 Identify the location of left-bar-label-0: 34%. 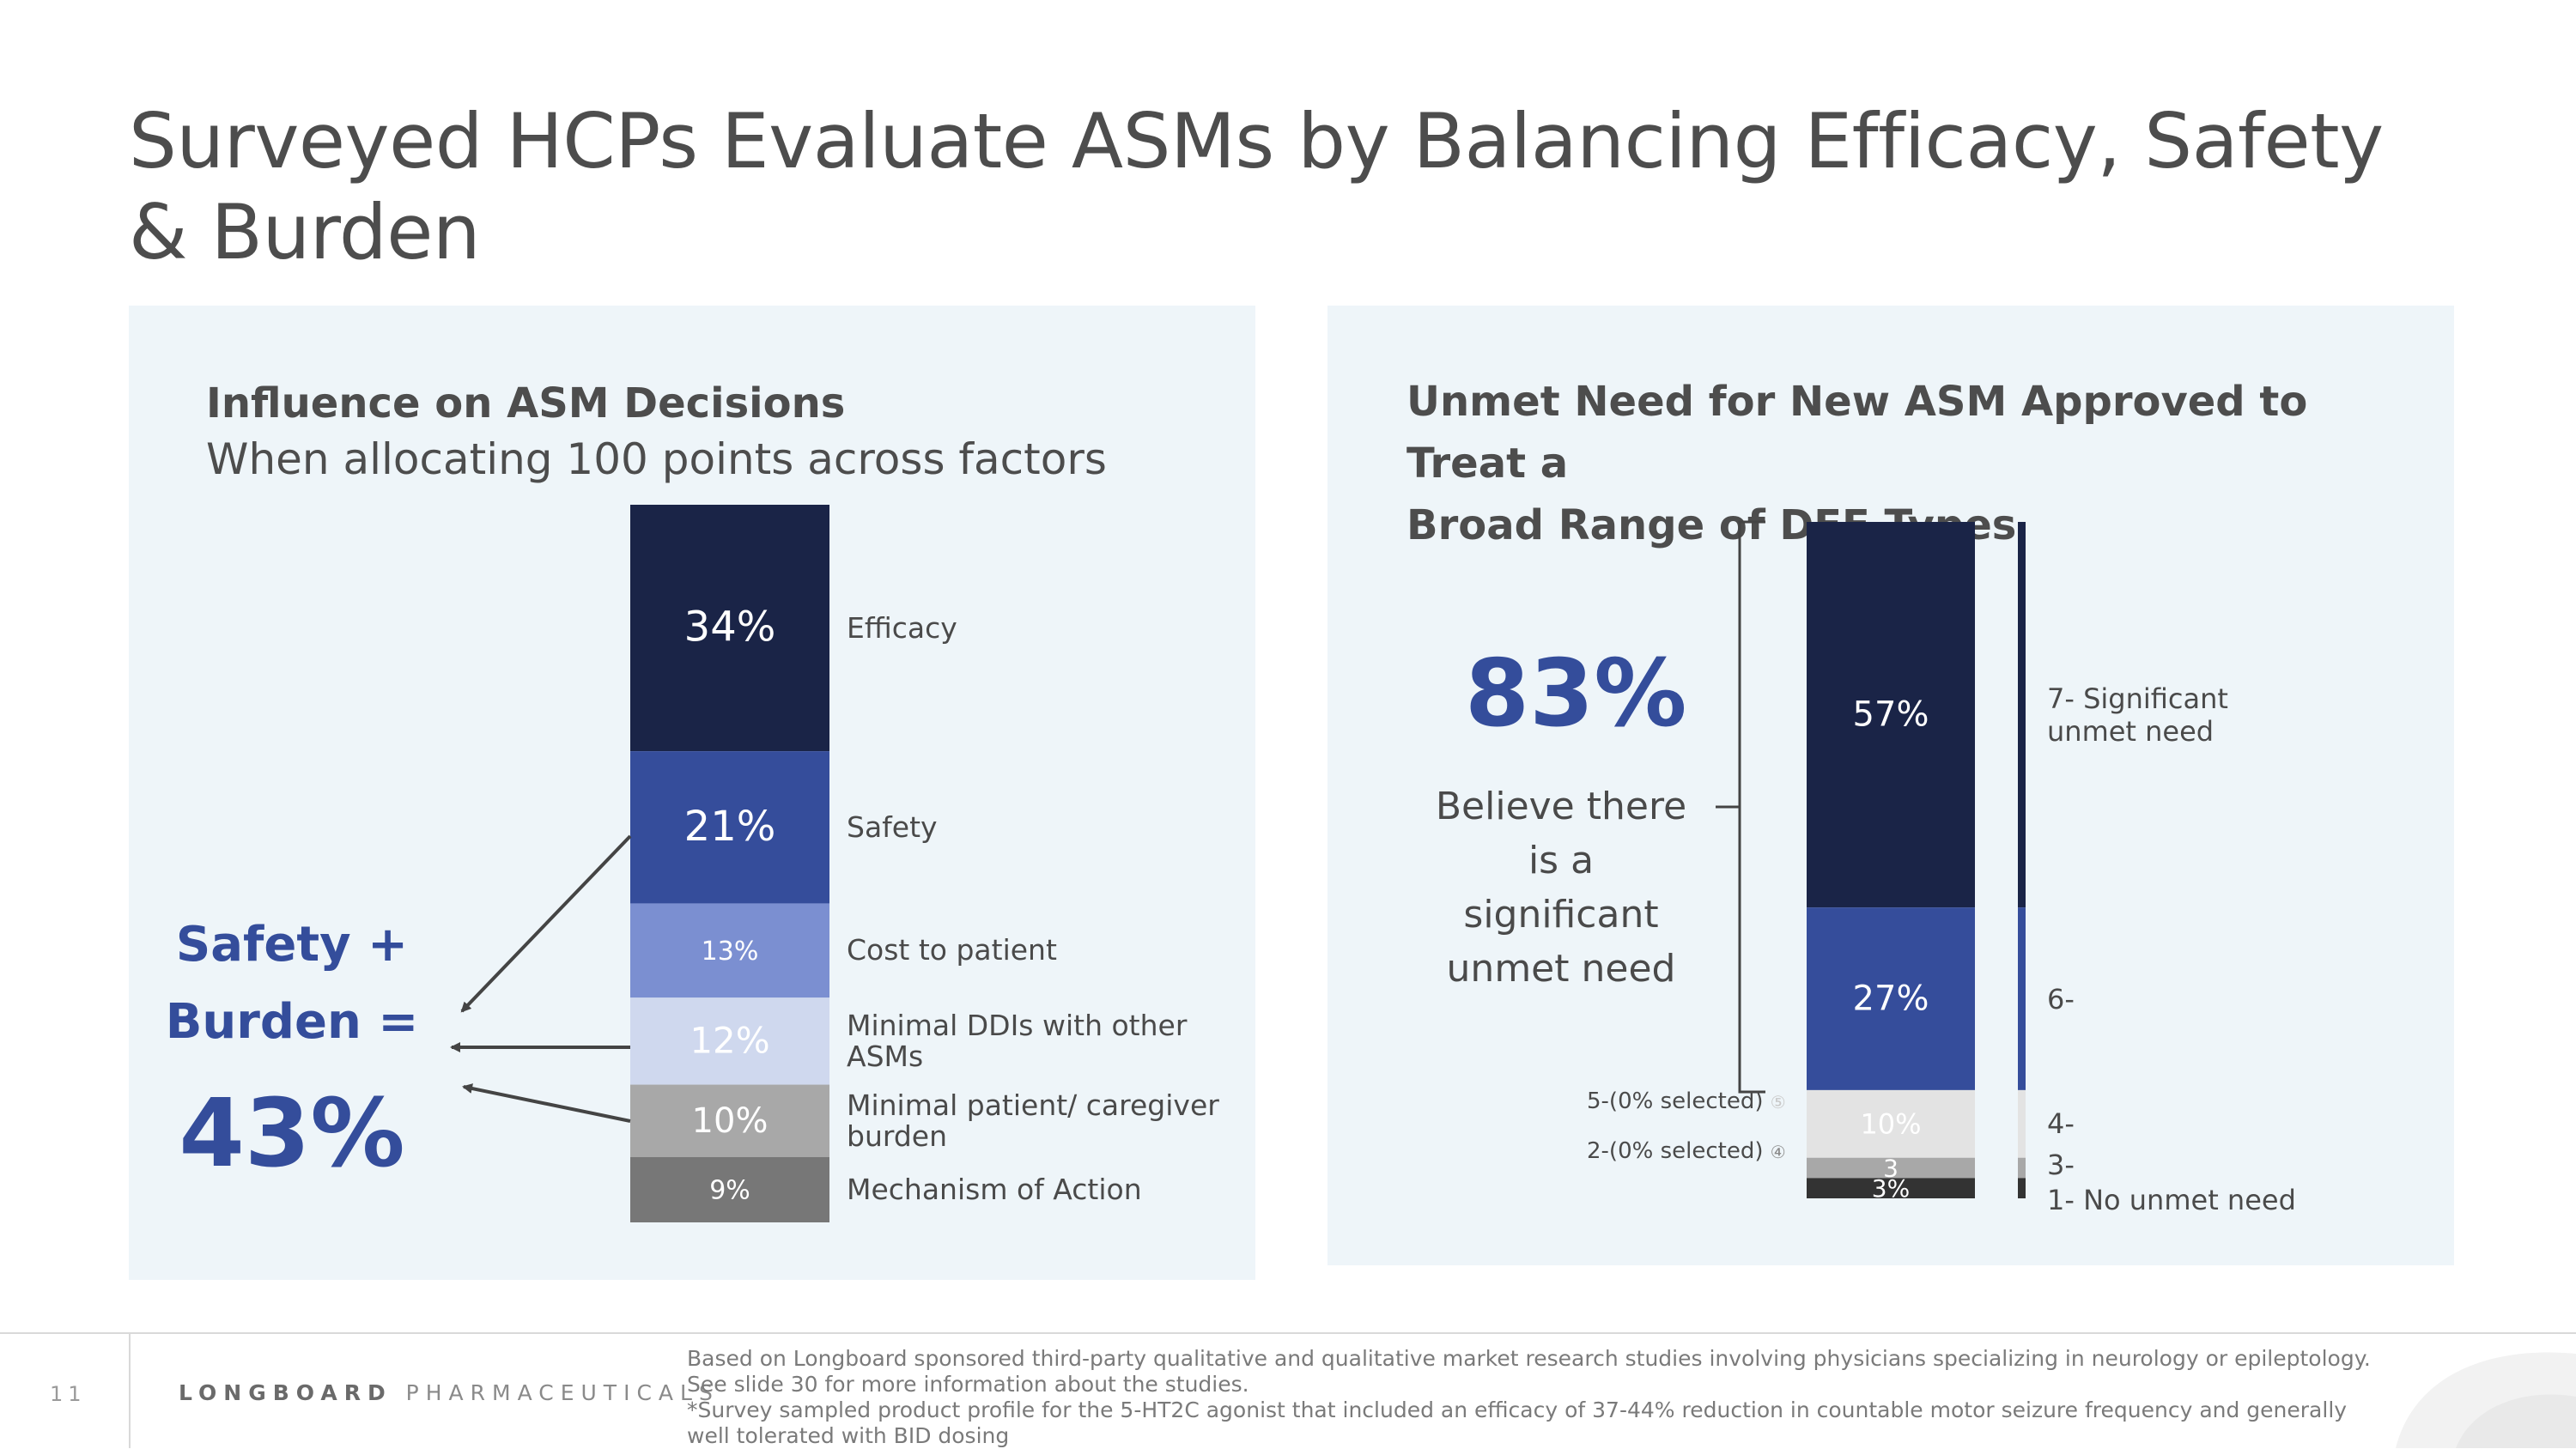
(730, 627).